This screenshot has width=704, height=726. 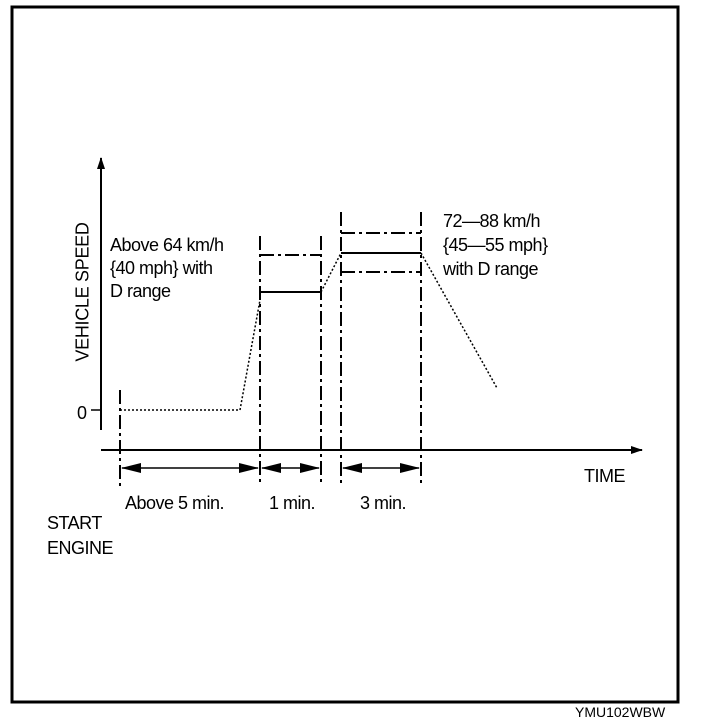 What do you see at coordinates (140, 291) in the screenshot?
I see `phase1-note-line3: D range` at bounding box center [140, 291].